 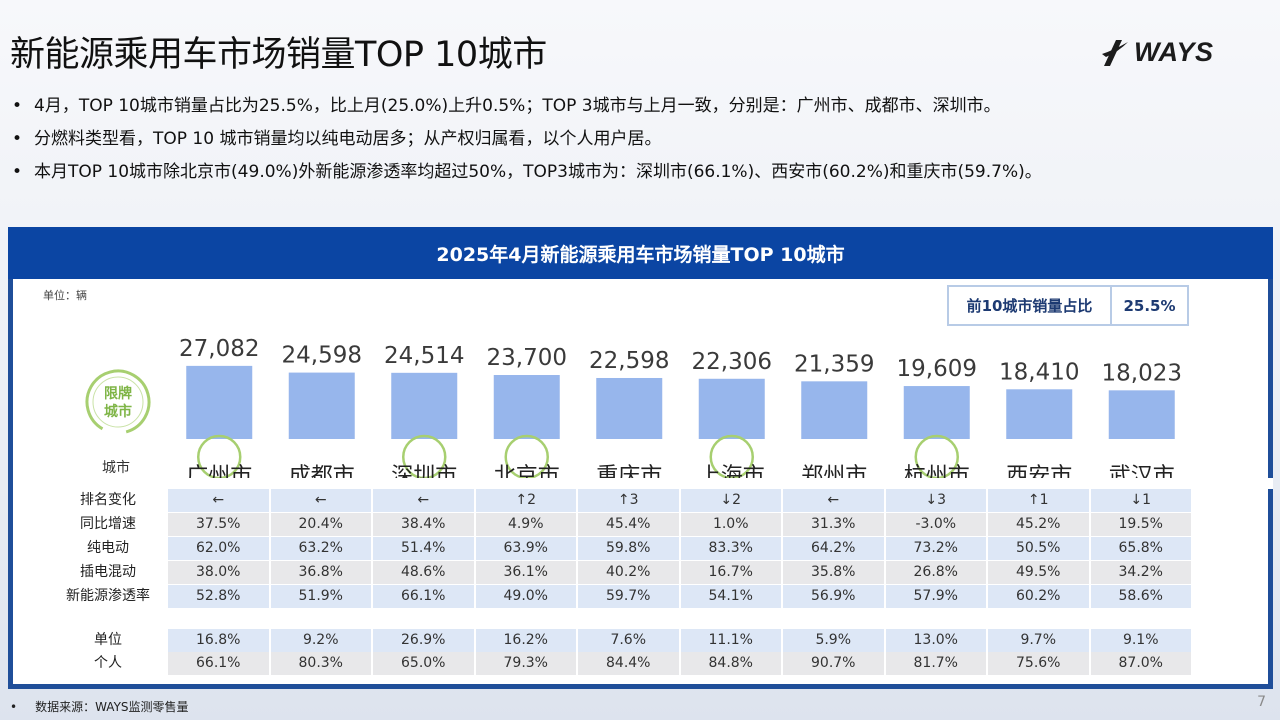 What do you see at coordinates (628, 572) in the screenshot?
I see `table-cell: 40.2%` at bounding box center [628, 572].